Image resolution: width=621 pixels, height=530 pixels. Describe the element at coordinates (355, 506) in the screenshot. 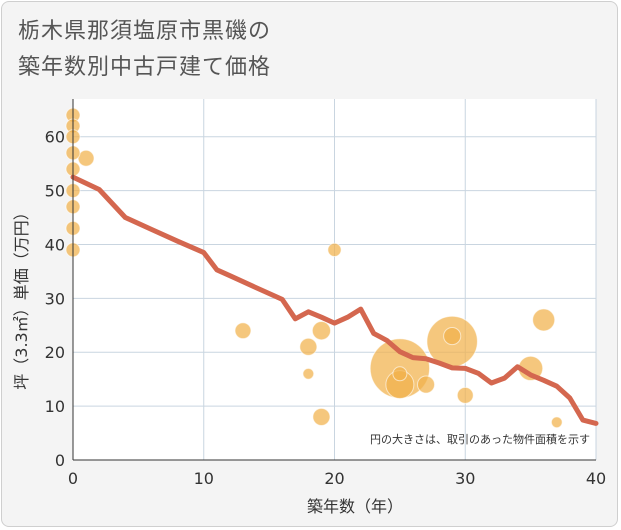

I see `x-axis-label: 築年数（年）` at that location.